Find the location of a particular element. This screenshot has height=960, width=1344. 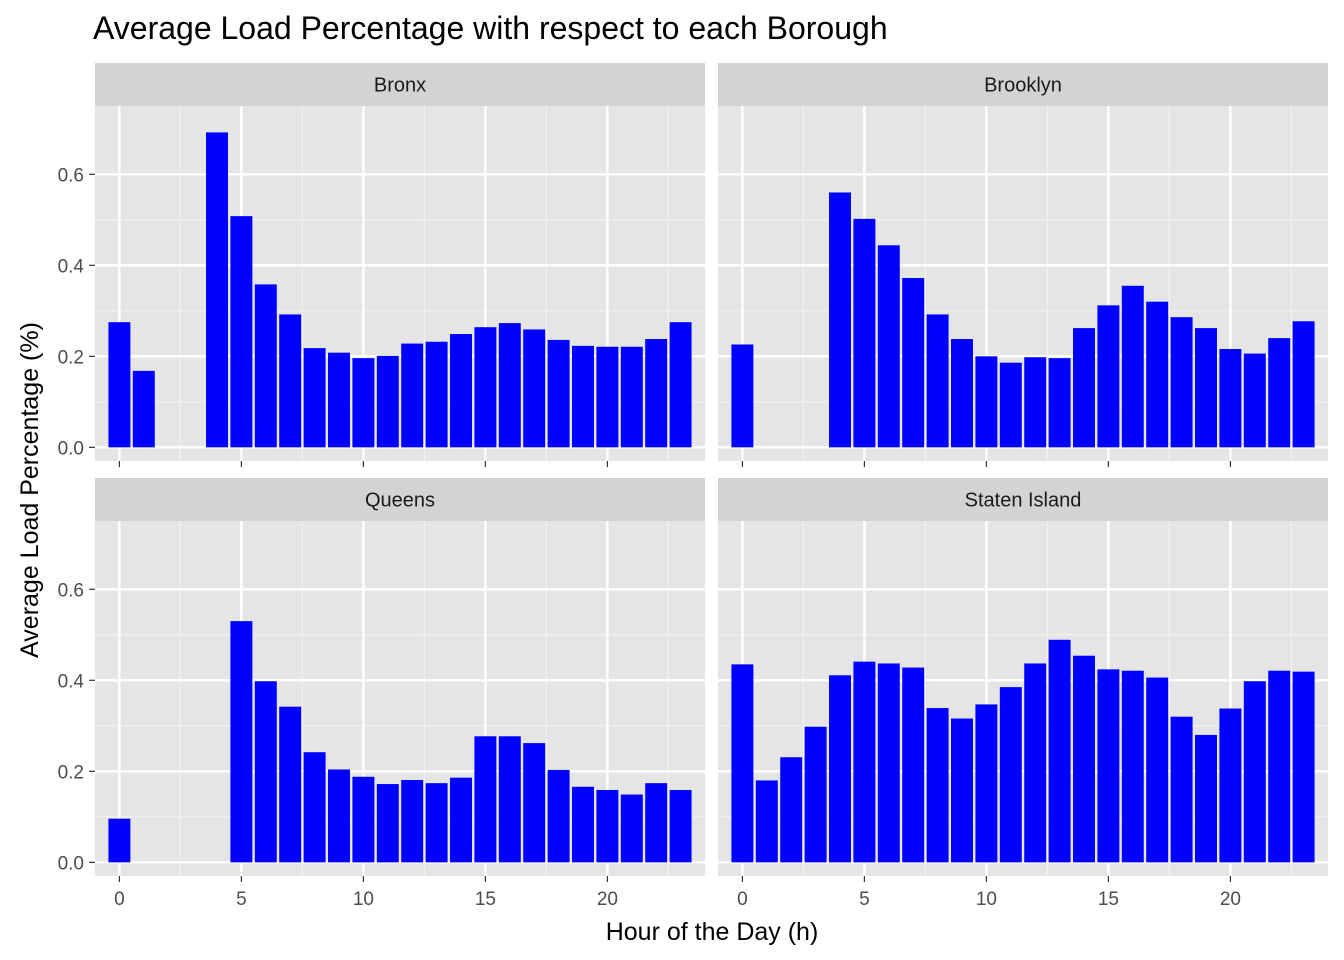

strip-queens is located at coordinates (400, 499).